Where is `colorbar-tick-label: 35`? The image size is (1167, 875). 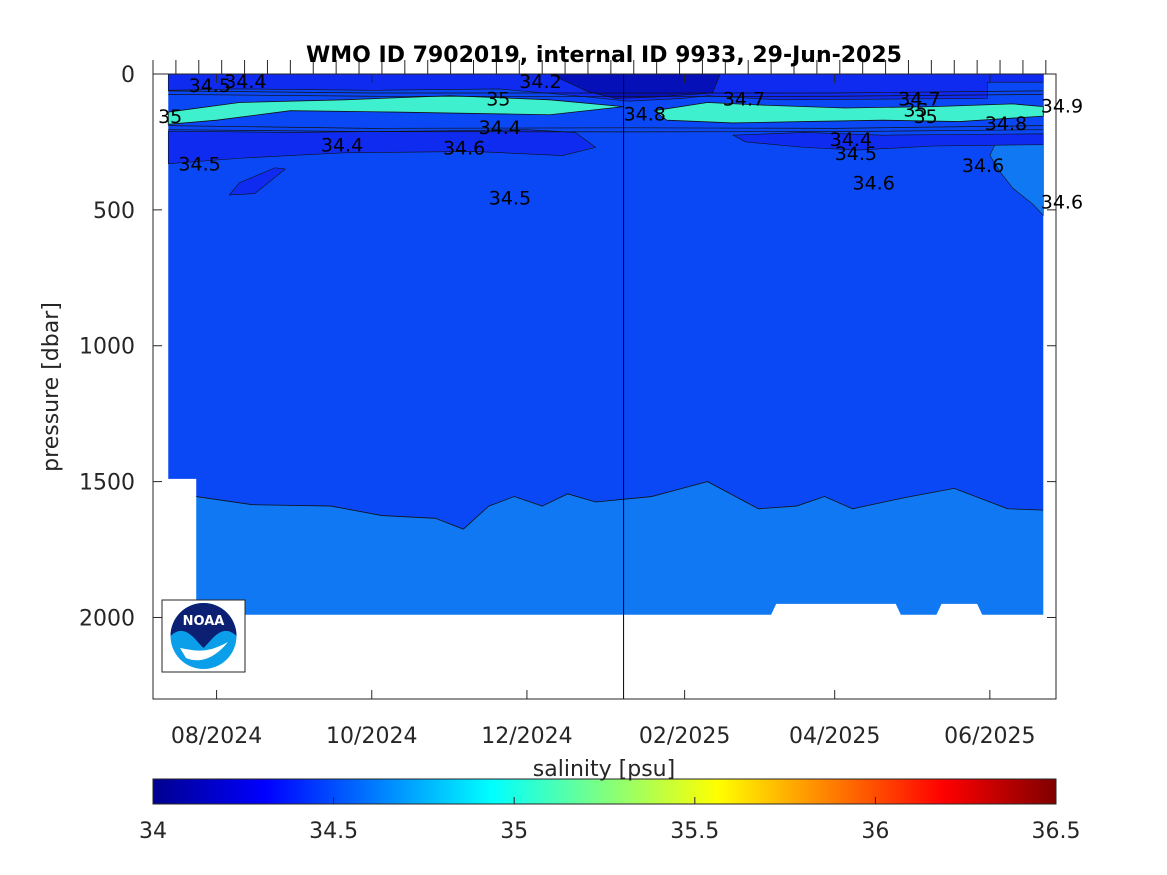
colorbar-tick-label: 35 is located at coordinates (514, 831).